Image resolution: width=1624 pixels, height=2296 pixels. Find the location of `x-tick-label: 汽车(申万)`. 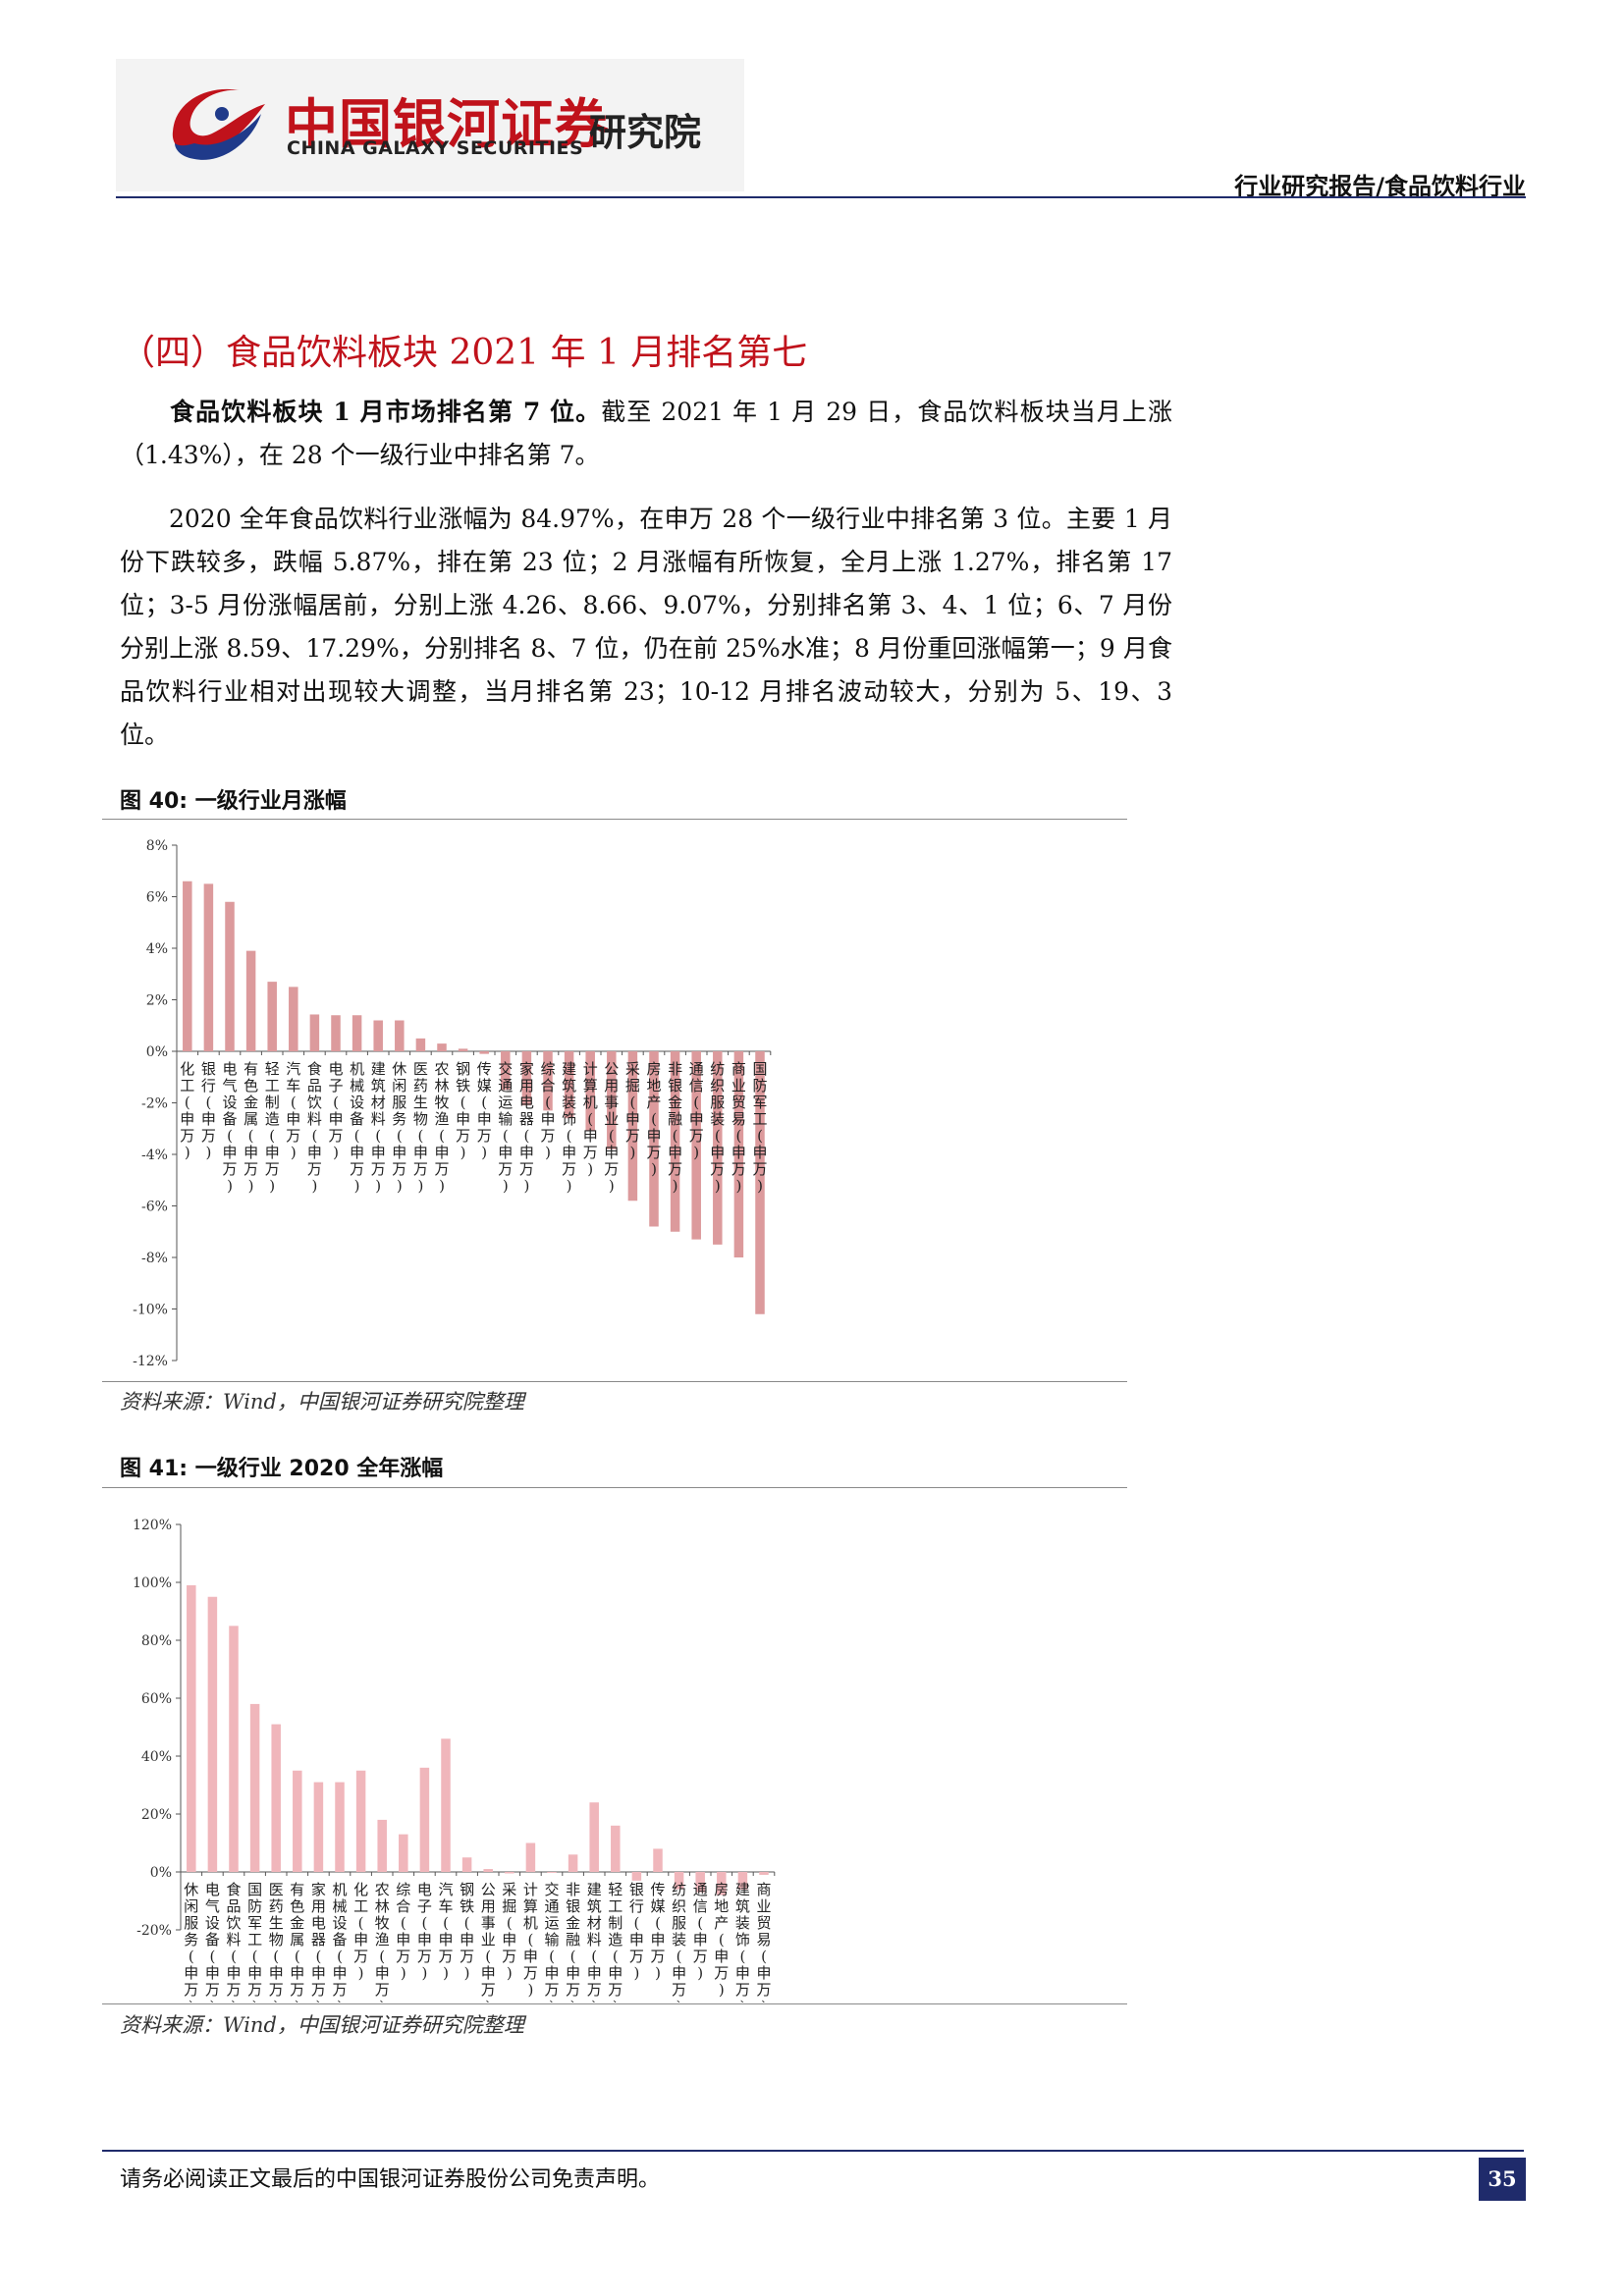

x-tick-label: 汽车(申万) is located at coordinates (445, 1931).